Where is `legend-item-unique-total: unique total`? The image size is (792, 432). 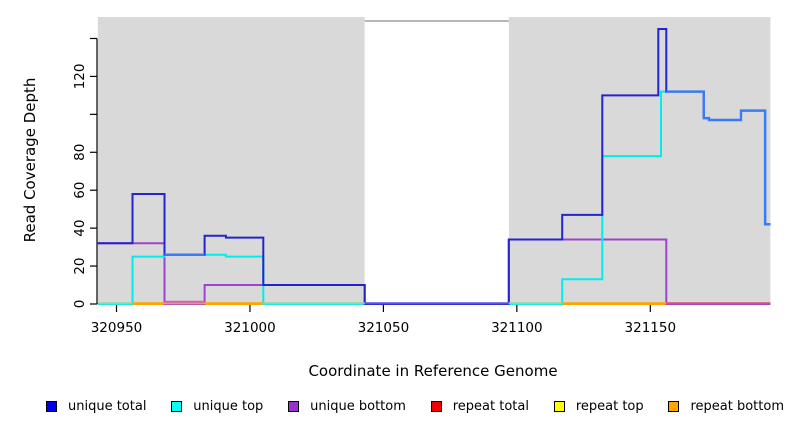 legend-item-unique-total: unique total is located at coordinates (96, 406).